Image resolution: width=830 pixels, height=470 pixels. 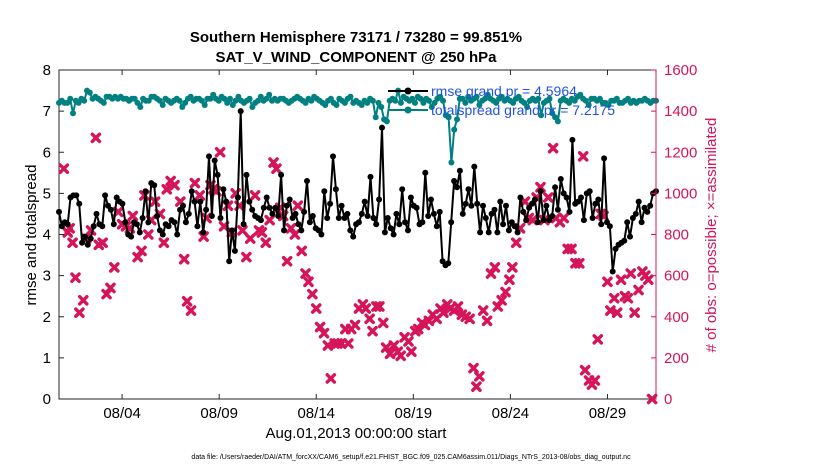 What do you see at coordinates (711, 235) in the screenshot?
I see `y-axis-right-label: # of obs: o=possible; ×=assimilated` at bounding box center [711, 235].